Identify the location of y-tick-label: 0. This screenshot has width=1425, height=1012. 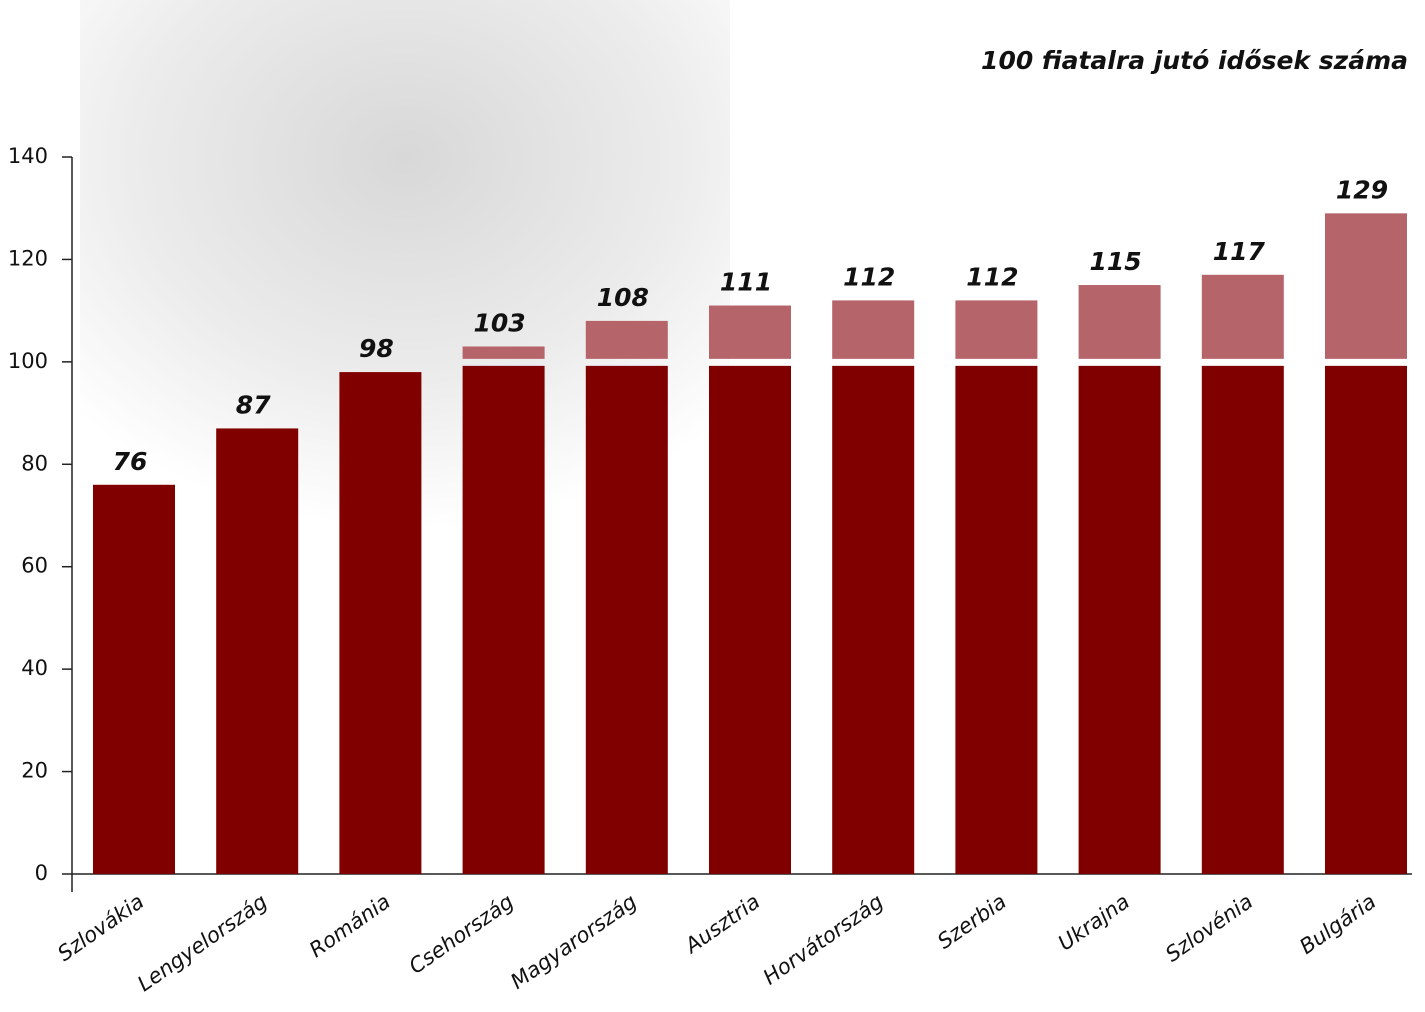
(41, 873).